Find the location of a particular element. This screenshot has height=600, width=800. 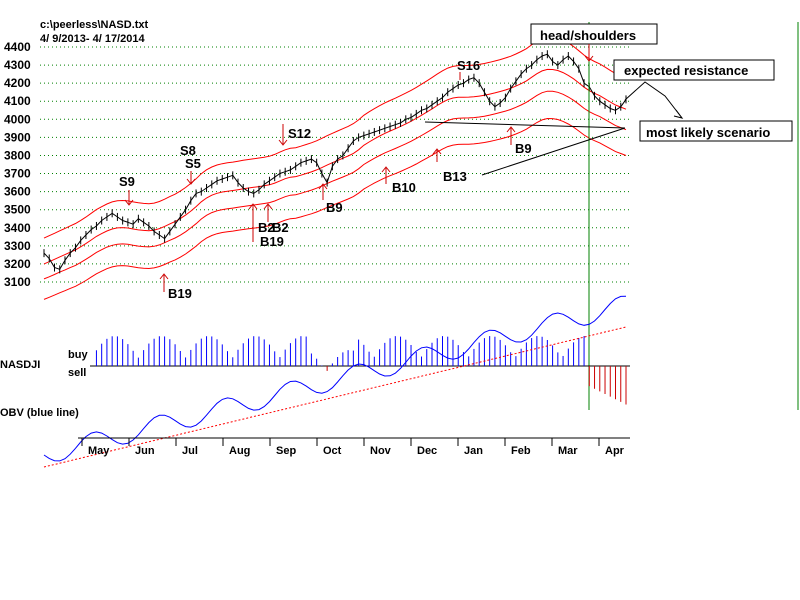

x-tick-label: Mar is located at coordinates (568, 451).